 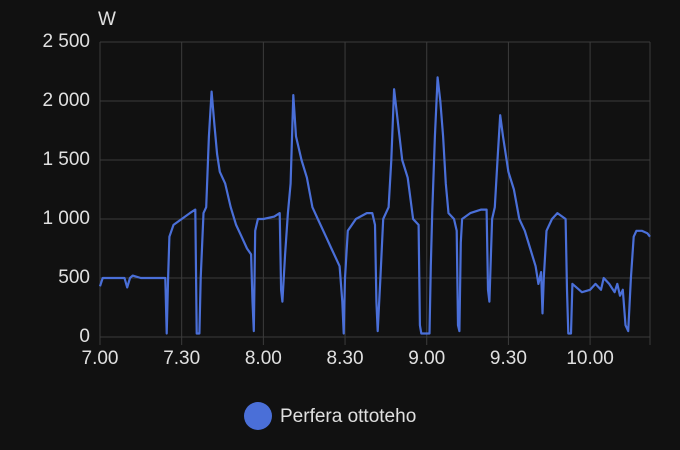 What do you see at coordinates (84, 336) in the screenshot?
I see `y-tick-label: 0` at bounding box center [84, 336].